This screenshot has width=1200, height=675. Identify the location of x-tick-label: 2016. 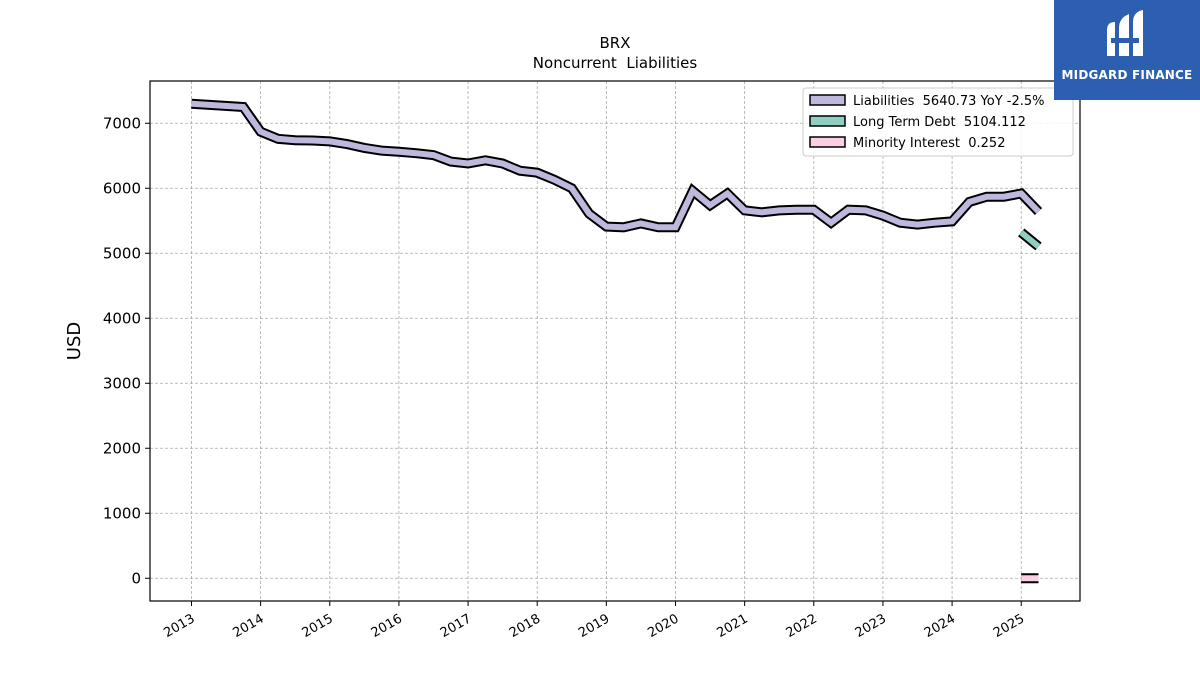
(387, 626).